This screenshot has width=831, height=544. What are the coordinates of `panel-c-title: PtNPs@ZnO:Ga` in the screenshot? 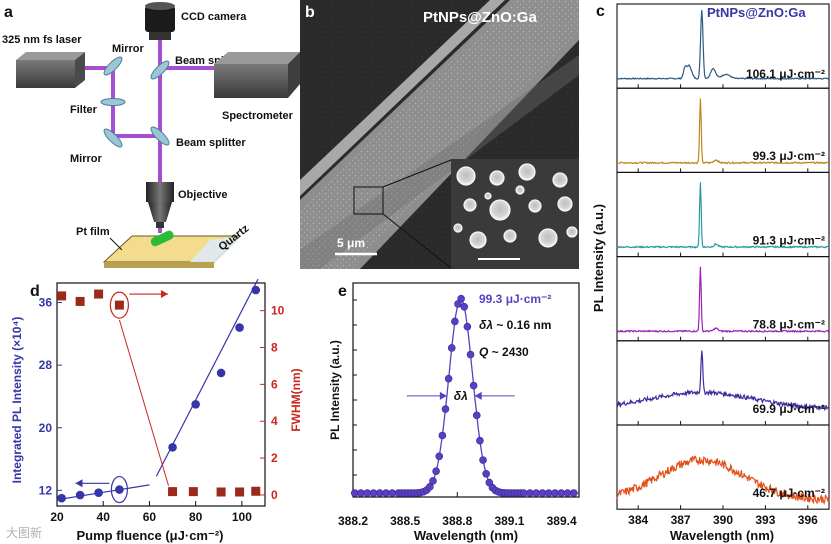 It's located at (756, 12).